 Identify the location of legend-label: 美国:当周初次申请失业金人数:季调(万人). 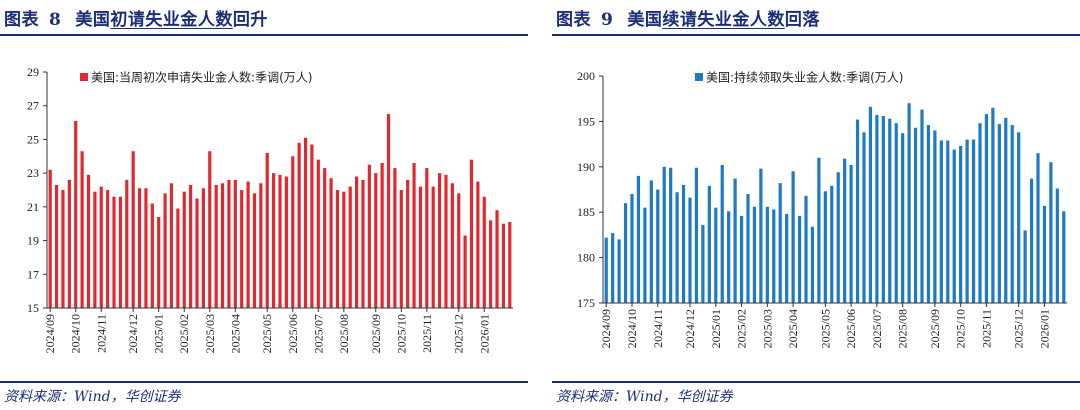
(201, 77).